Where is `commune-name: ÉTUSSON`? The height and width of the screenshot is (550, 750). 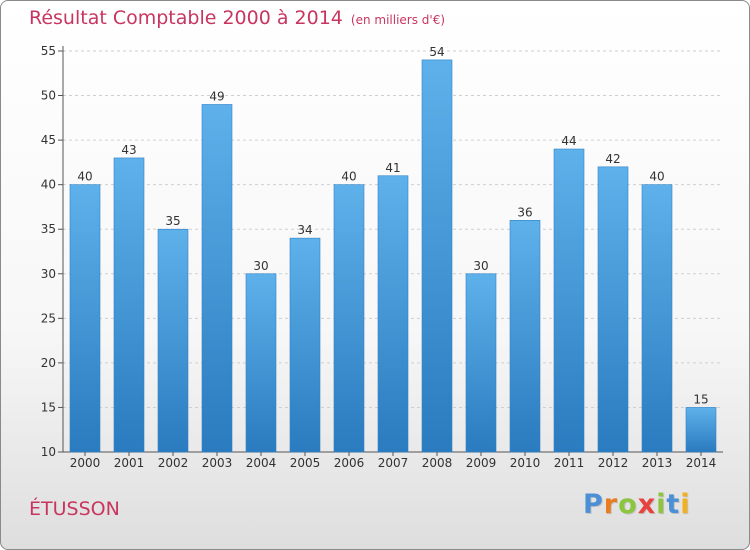 commune-name: ÉTUSSON is located at coordinates (74, 509).